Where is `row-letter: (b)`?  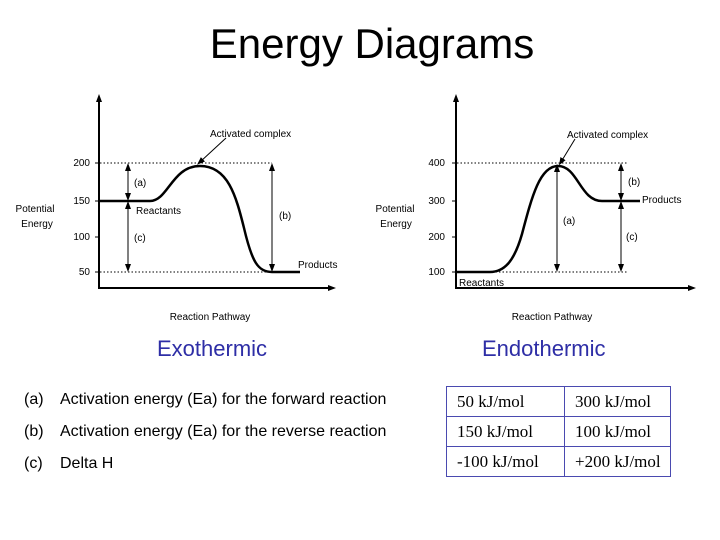
row-letter: (b) is located at coordinates (34, 431).